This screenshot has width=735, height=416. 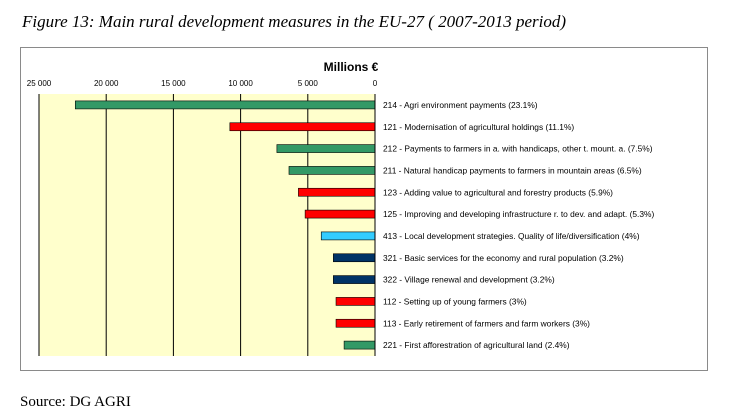 What do you see at coordinates (202, 83) in the screenshot?
I see `x-tick-labels: 0 5 000 10 000 15 000 20 000 25 000` at bounding box center [202, 83].